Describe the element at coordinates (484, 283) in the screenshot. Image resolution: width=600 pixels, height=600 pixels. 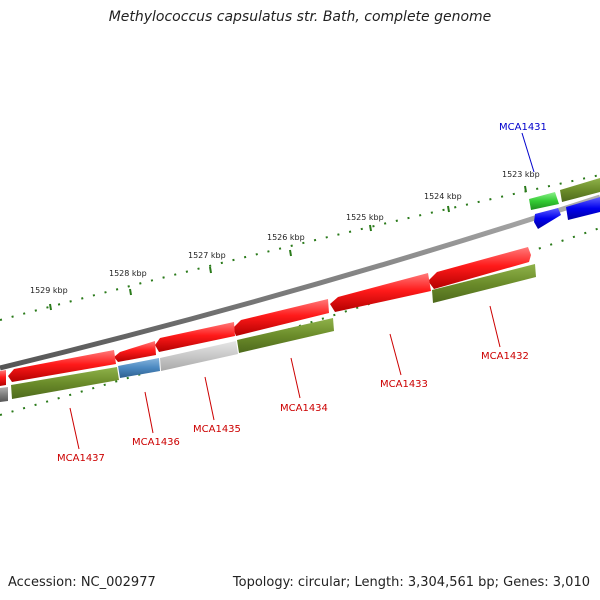
I see `gene-mca1432-track` at that location.